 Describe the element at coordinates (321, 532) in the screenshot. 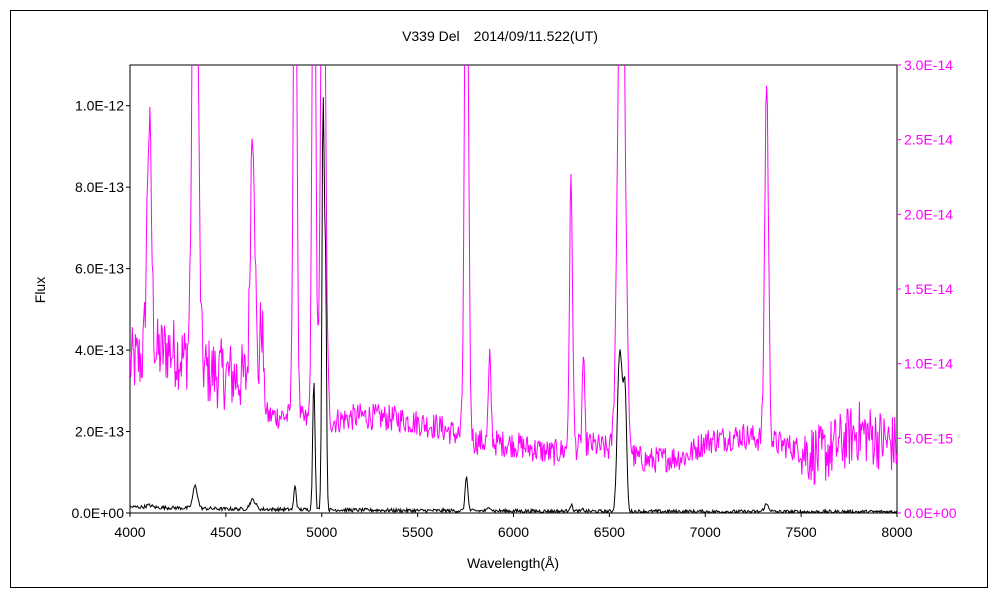

I see `x-tick-label: 5000` at that location.